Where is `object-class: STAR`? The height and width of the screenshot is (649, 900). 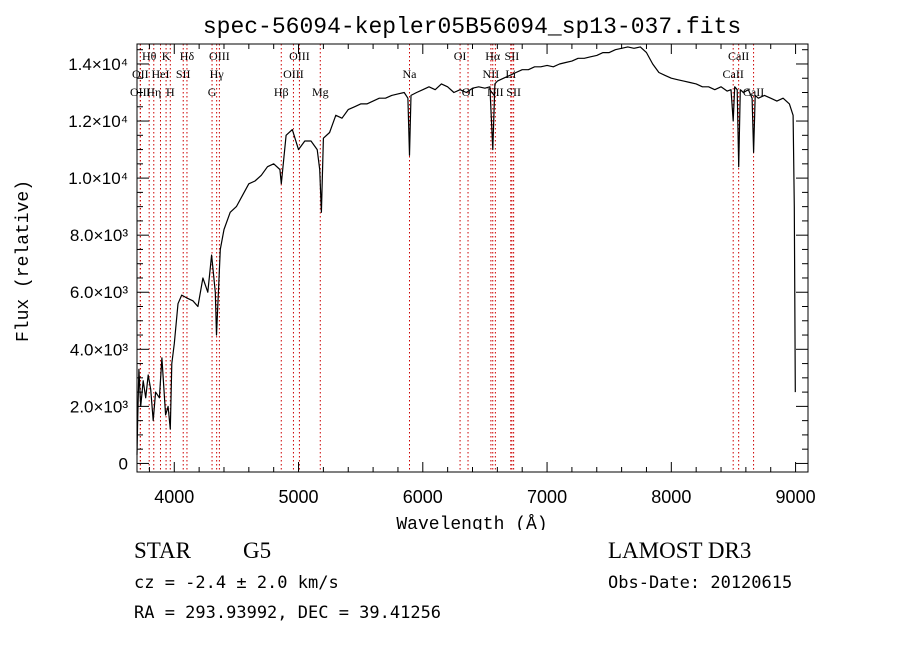 object-class: STAR is located at coordinates (162, 550).